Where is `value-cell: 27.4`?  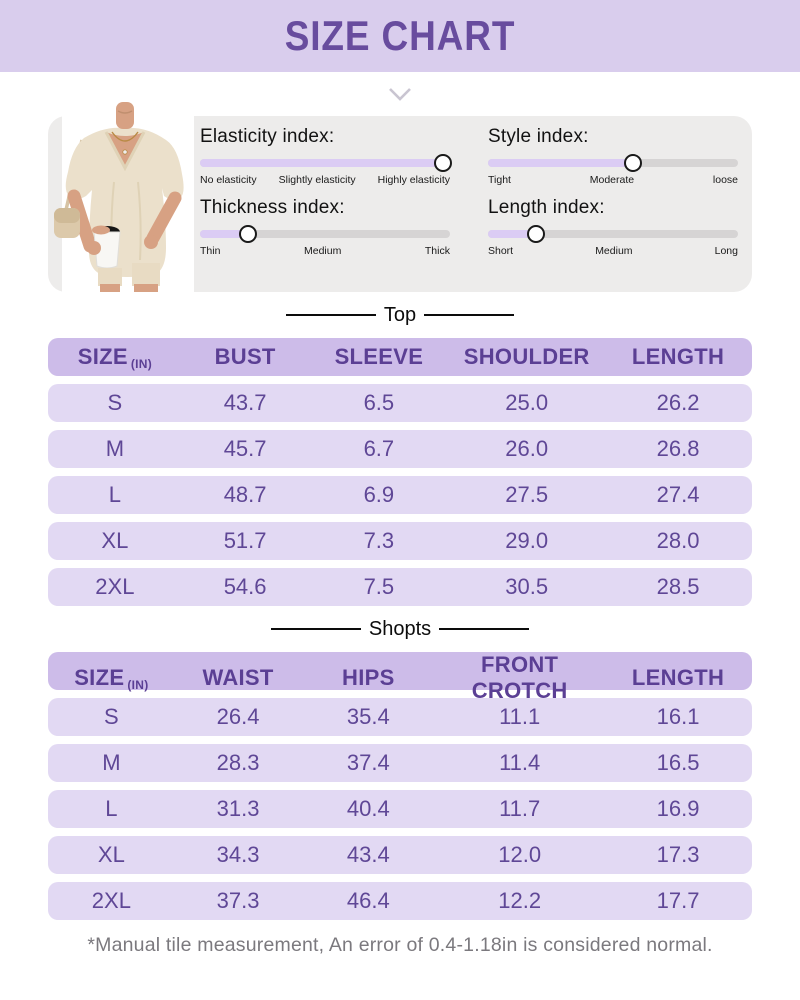 value-cell: 27.4 is located at coordinates (678, 494).